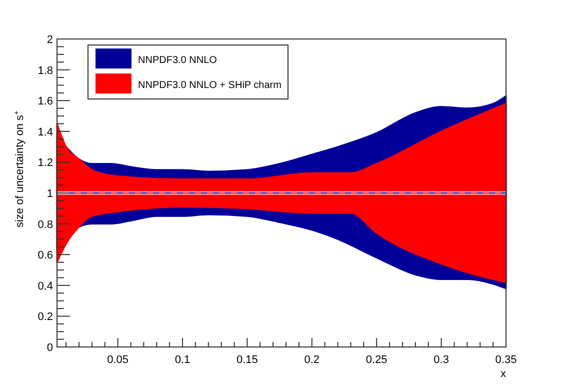 The height and width of the screenshot is (385, 568). I want to click on x-axis-title: x, so click(503, 374).